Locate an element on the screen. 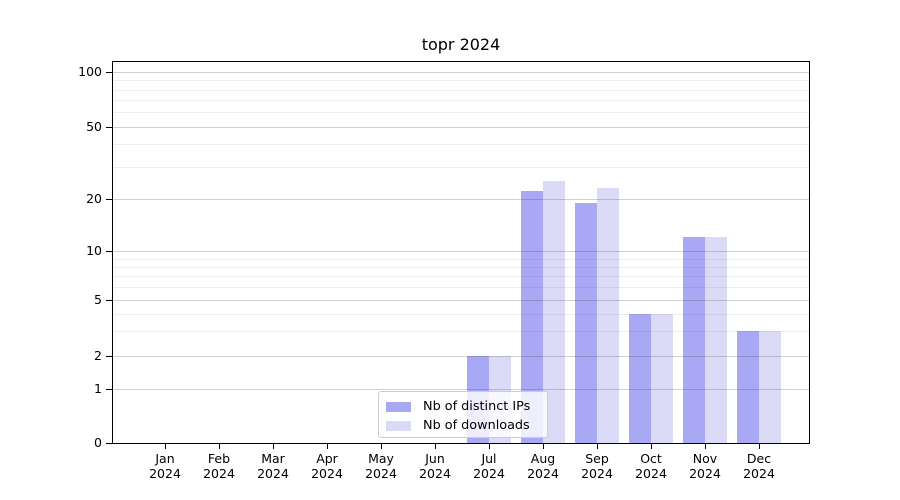  legend-row-downloads: Nb of downloads is located at coordinates (463, 425).